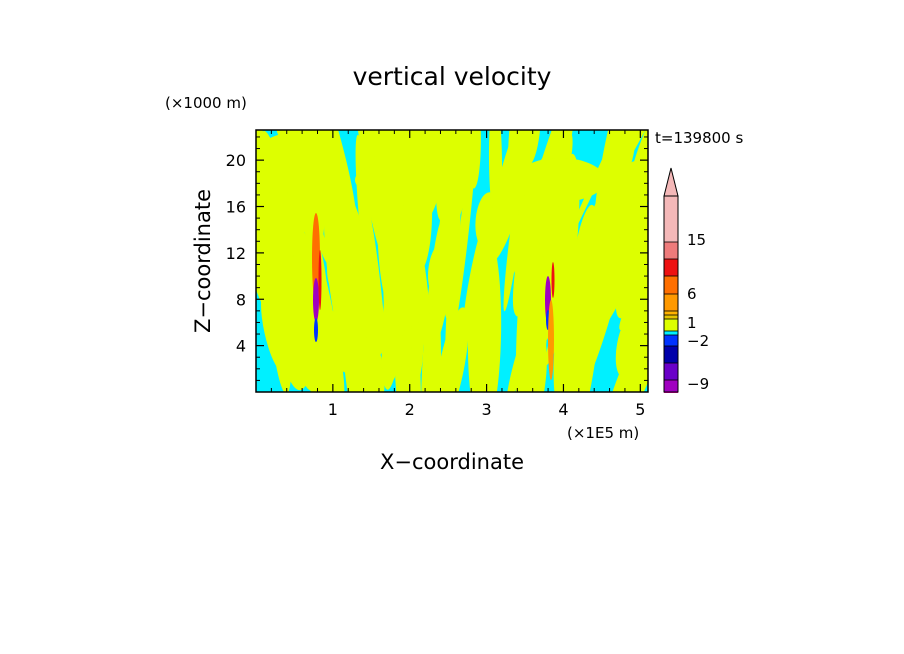 This screenshot has height=654, width=904. Describe the element at coordinates (452, 76) in the screenshot. I see `chart-title: vertical velocity` at that location.